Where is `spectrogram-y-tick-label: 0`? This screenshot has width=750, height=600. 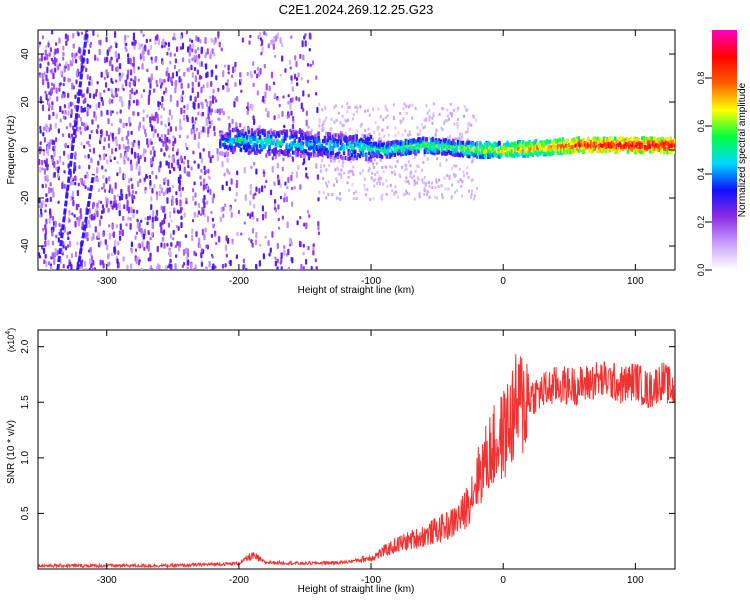 spectrogram-y-tick-label: 0 is located at coordinates (25, 150).